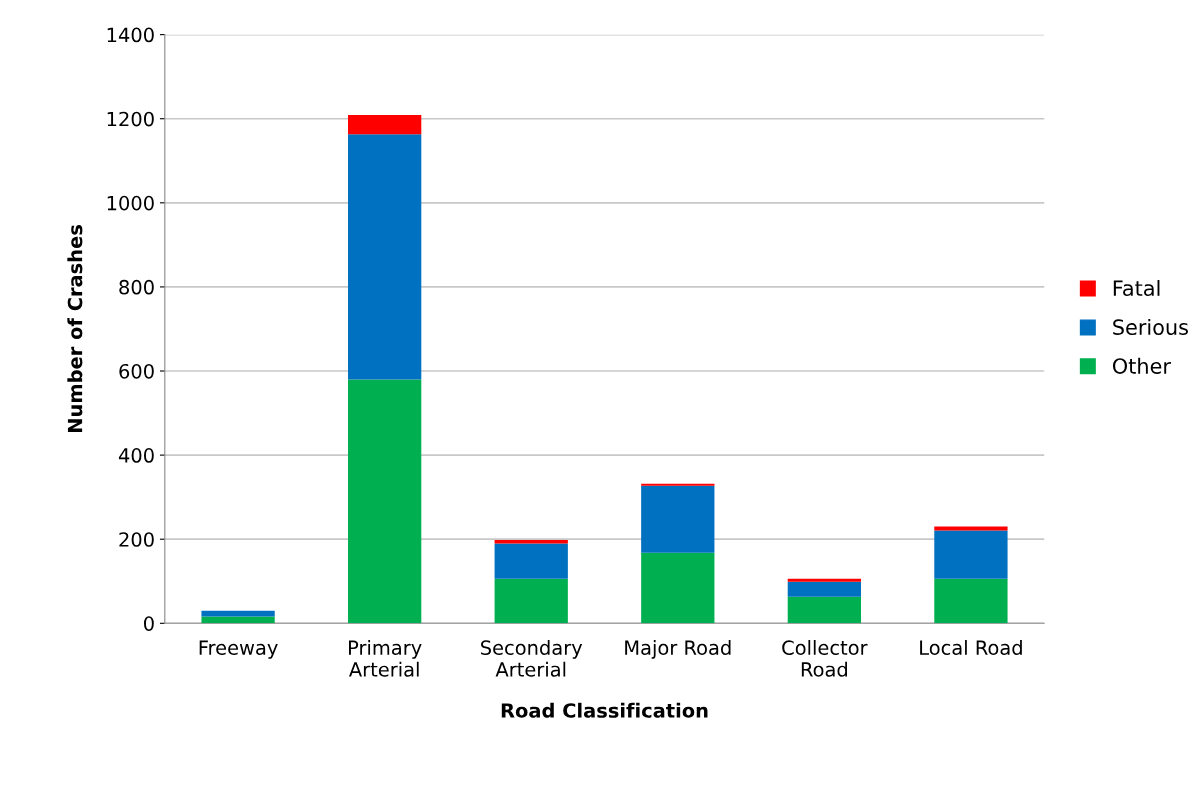 The image size is (1203, 787). I want to click on x-tick-label: Secondary Arterial, so click(532, 658).